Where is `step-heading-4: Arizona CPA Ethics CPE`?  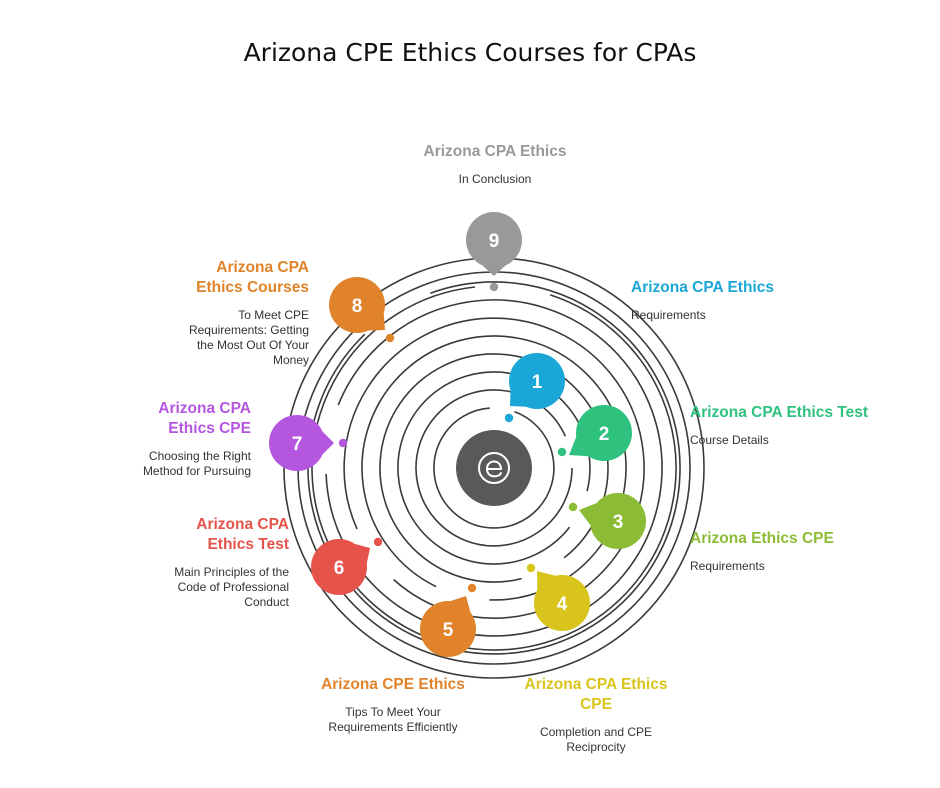
step-heading-4: Arizona CPA Ethics CPE is located at coordinates (596, 694).